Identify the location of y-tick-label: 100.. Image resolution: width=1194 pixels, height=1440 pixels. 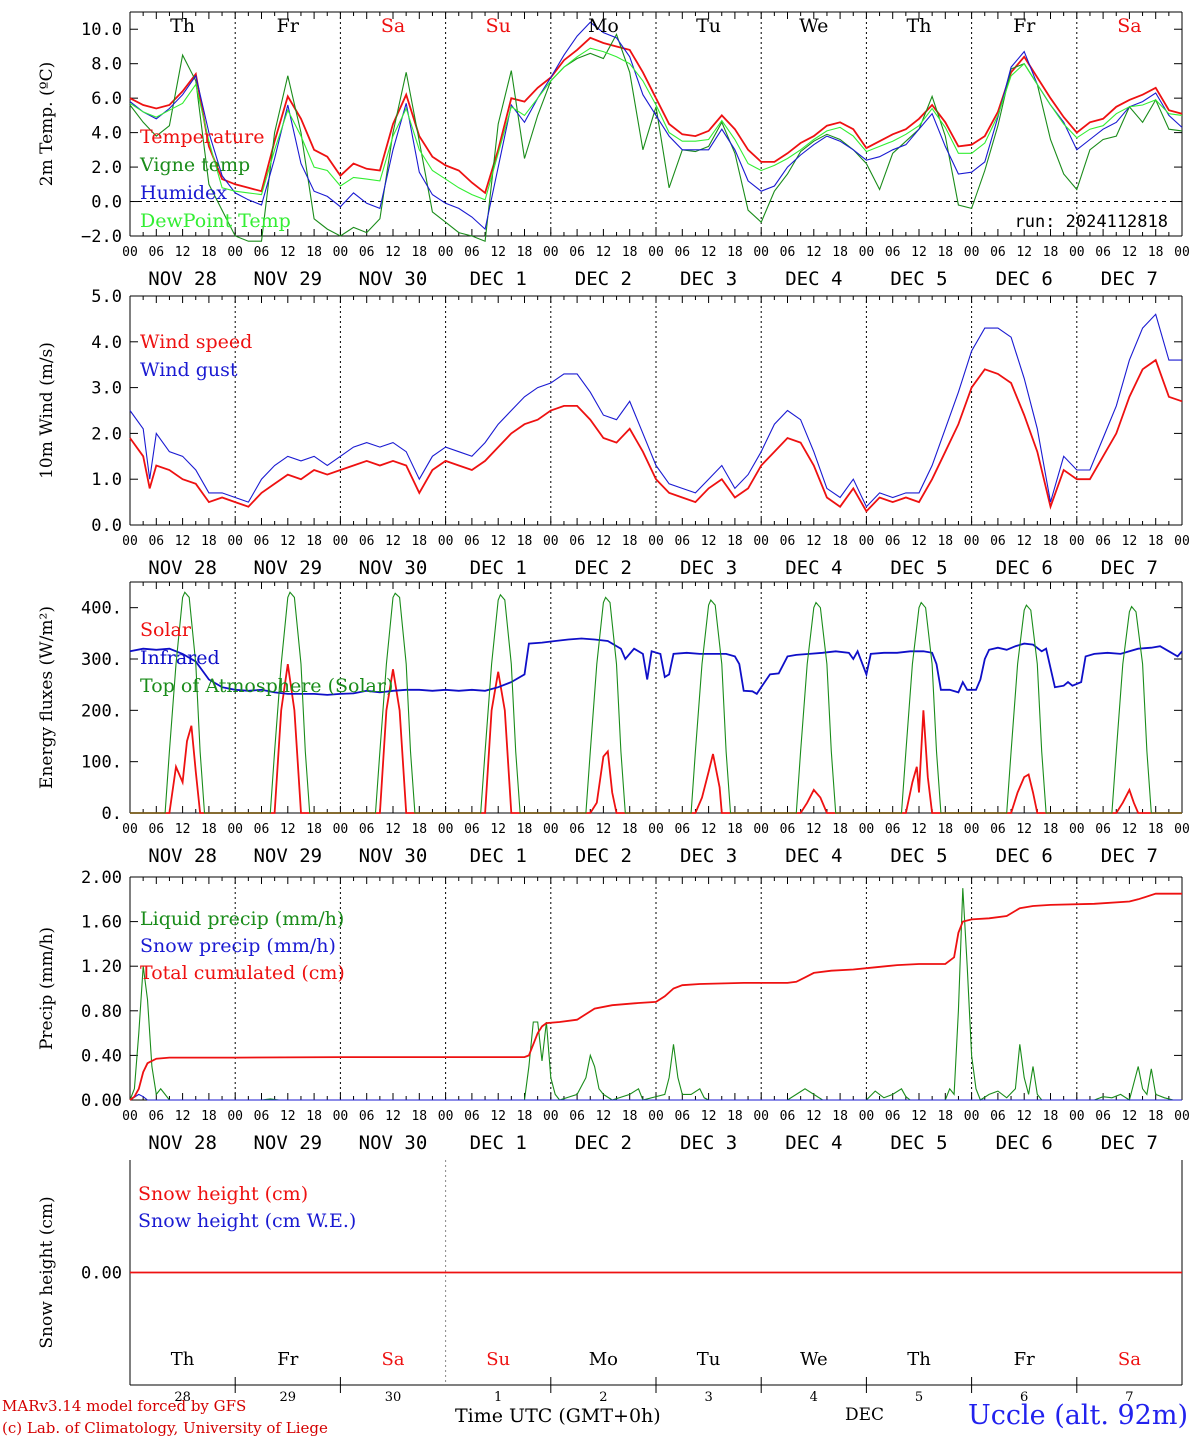
(101, 763).